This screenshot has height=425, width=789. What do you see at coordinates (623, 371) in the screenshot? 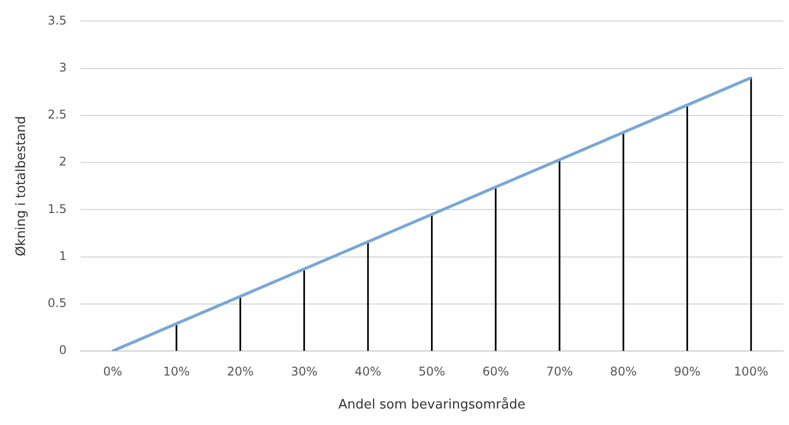
I see `x-tick-label: 80%` at bounding box center [623, 371].